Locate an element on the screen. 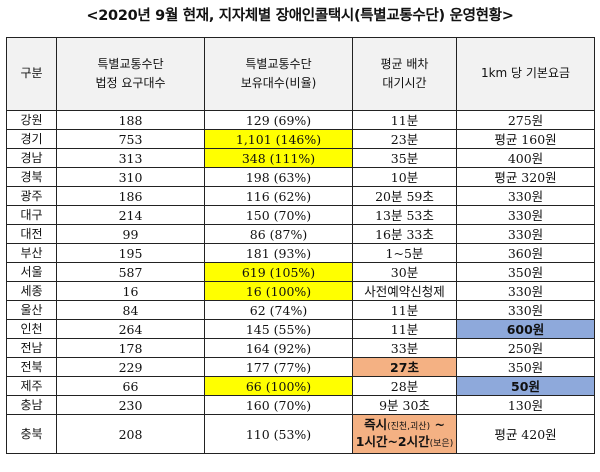 The height and width of the screenshot is (472, 600). cell-required: 99 is located at coordinates (130, 234).